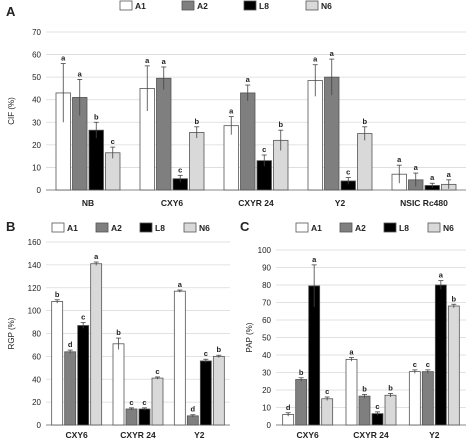 The image size is (474, 445). Describe the element at coordinates (266, 285) in the screenshot. I see `y-tick-label: 80` at that location.